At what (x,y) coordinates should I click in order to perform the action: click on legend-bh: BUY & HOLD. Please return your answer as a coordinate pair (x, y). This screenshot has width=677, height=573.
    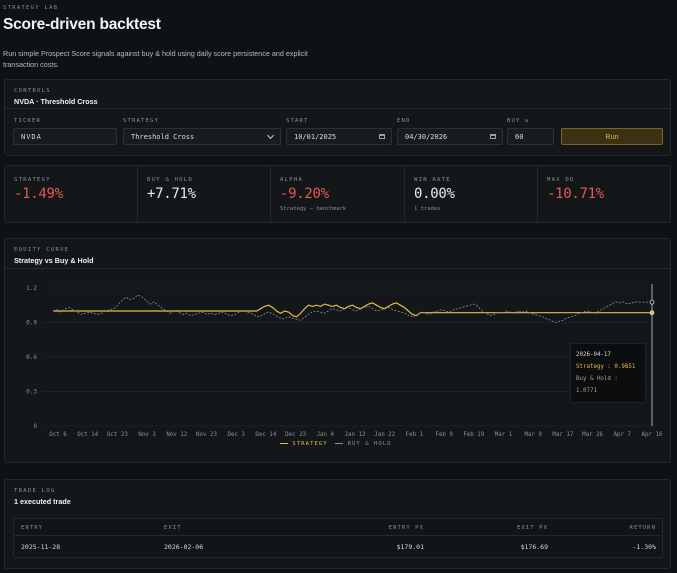
    Looking at the image, I should click on (369, 444).